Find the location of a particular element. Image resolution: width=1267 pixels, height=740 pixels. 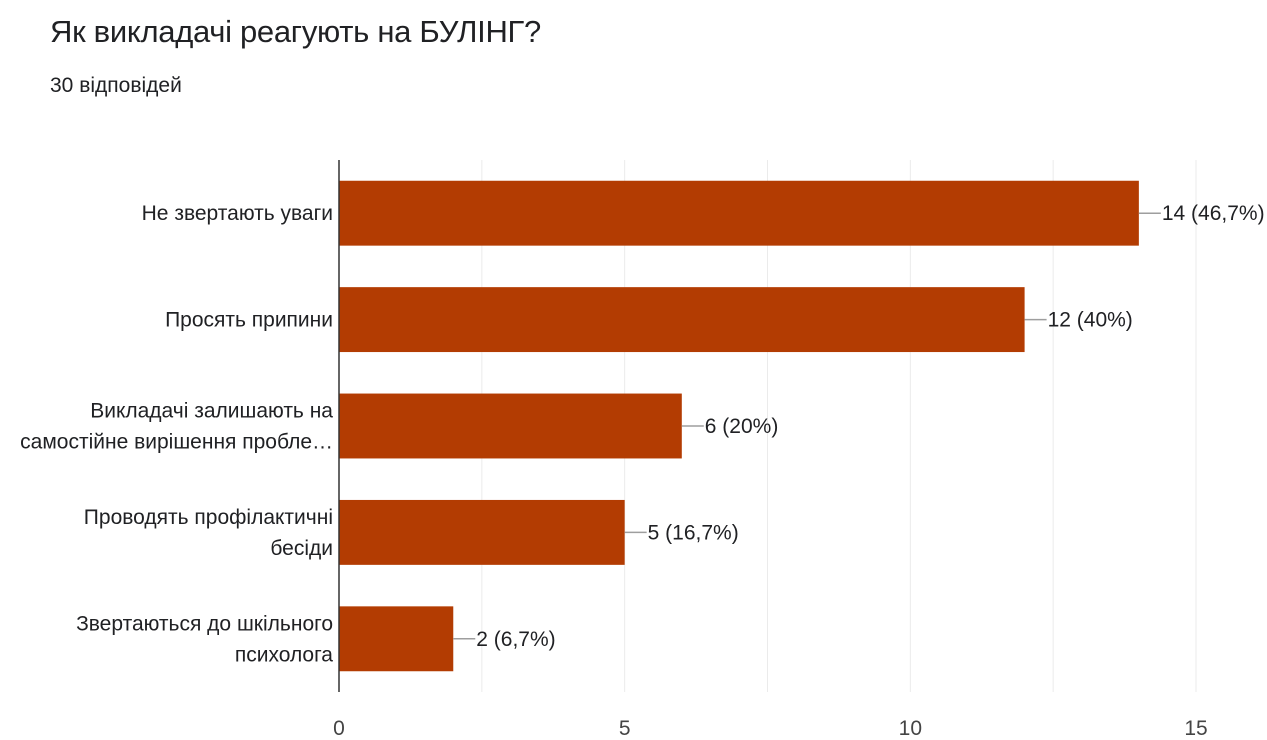

category-label: психолога is located at coordinates (284, 654).